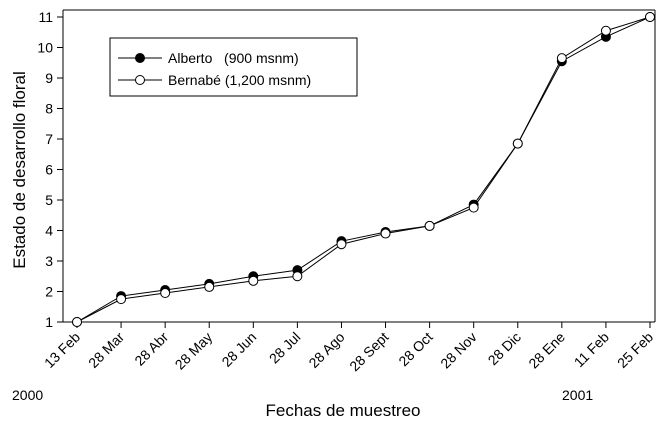 This screenshot has height=426, width=665. What do you see at coordinates (49, 322) in the screenshot?
I see `y-tick-label: 1` at bounding box center [49, 322].